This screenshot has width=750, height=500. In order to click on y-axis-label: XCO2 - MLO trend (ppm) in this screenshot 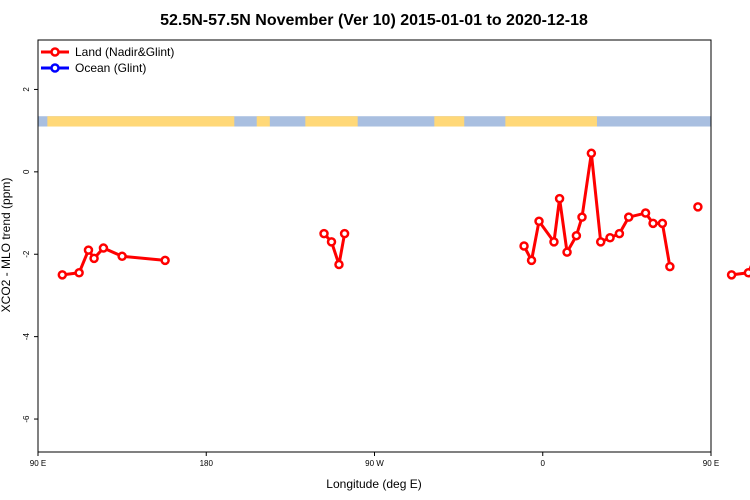, I will do `click(6, 245)`.